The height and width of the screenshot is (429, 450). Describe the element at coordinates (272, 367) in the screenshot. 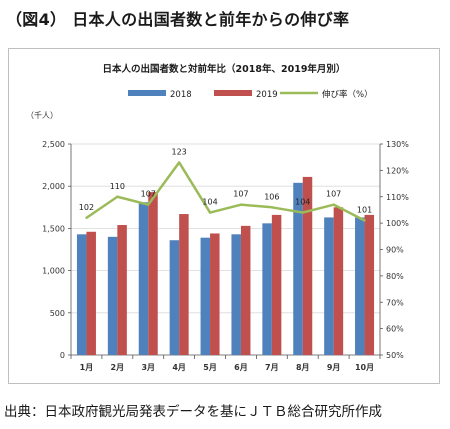

I see `x-tick-label: 7月` at that location.